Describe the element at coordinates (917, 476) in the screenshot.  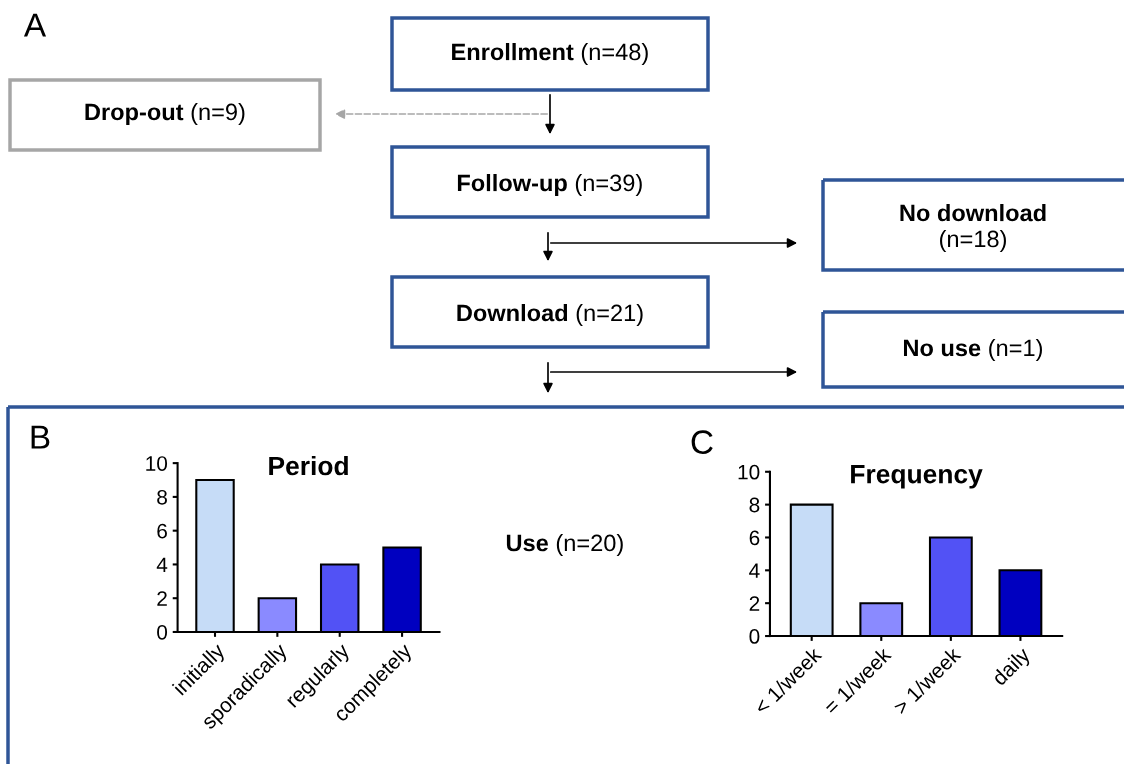
I see `chart-title: Frequency` at that location.